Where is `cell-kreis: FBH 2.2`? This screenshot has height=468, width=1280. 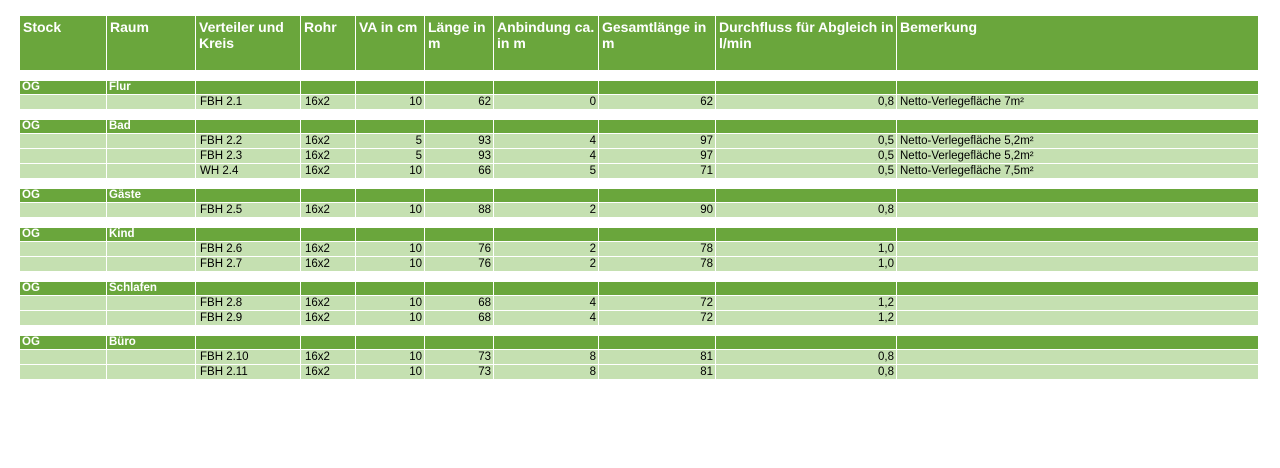 cell-kreis: FBH 2.2 is located at coordinates (248, 141).